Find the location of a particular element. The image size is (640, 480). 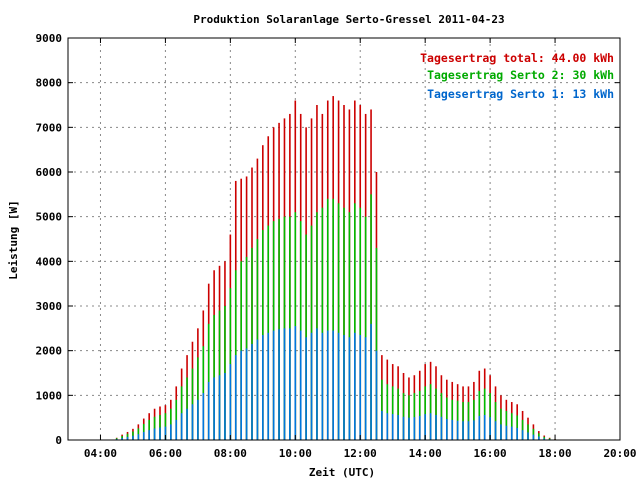

y-tick-label: 2000 is located at coordinates (49, 351).